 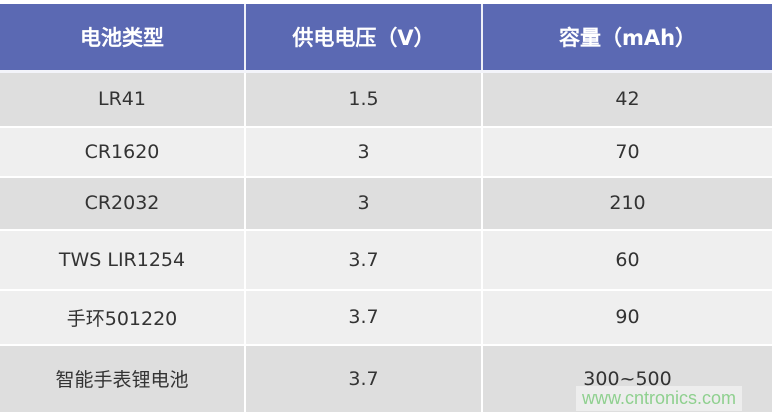 What do you see at coordinates (364, 99) in the screenshot?
I see `cell-voltage: 1.5` at bounding box center [364, 99].